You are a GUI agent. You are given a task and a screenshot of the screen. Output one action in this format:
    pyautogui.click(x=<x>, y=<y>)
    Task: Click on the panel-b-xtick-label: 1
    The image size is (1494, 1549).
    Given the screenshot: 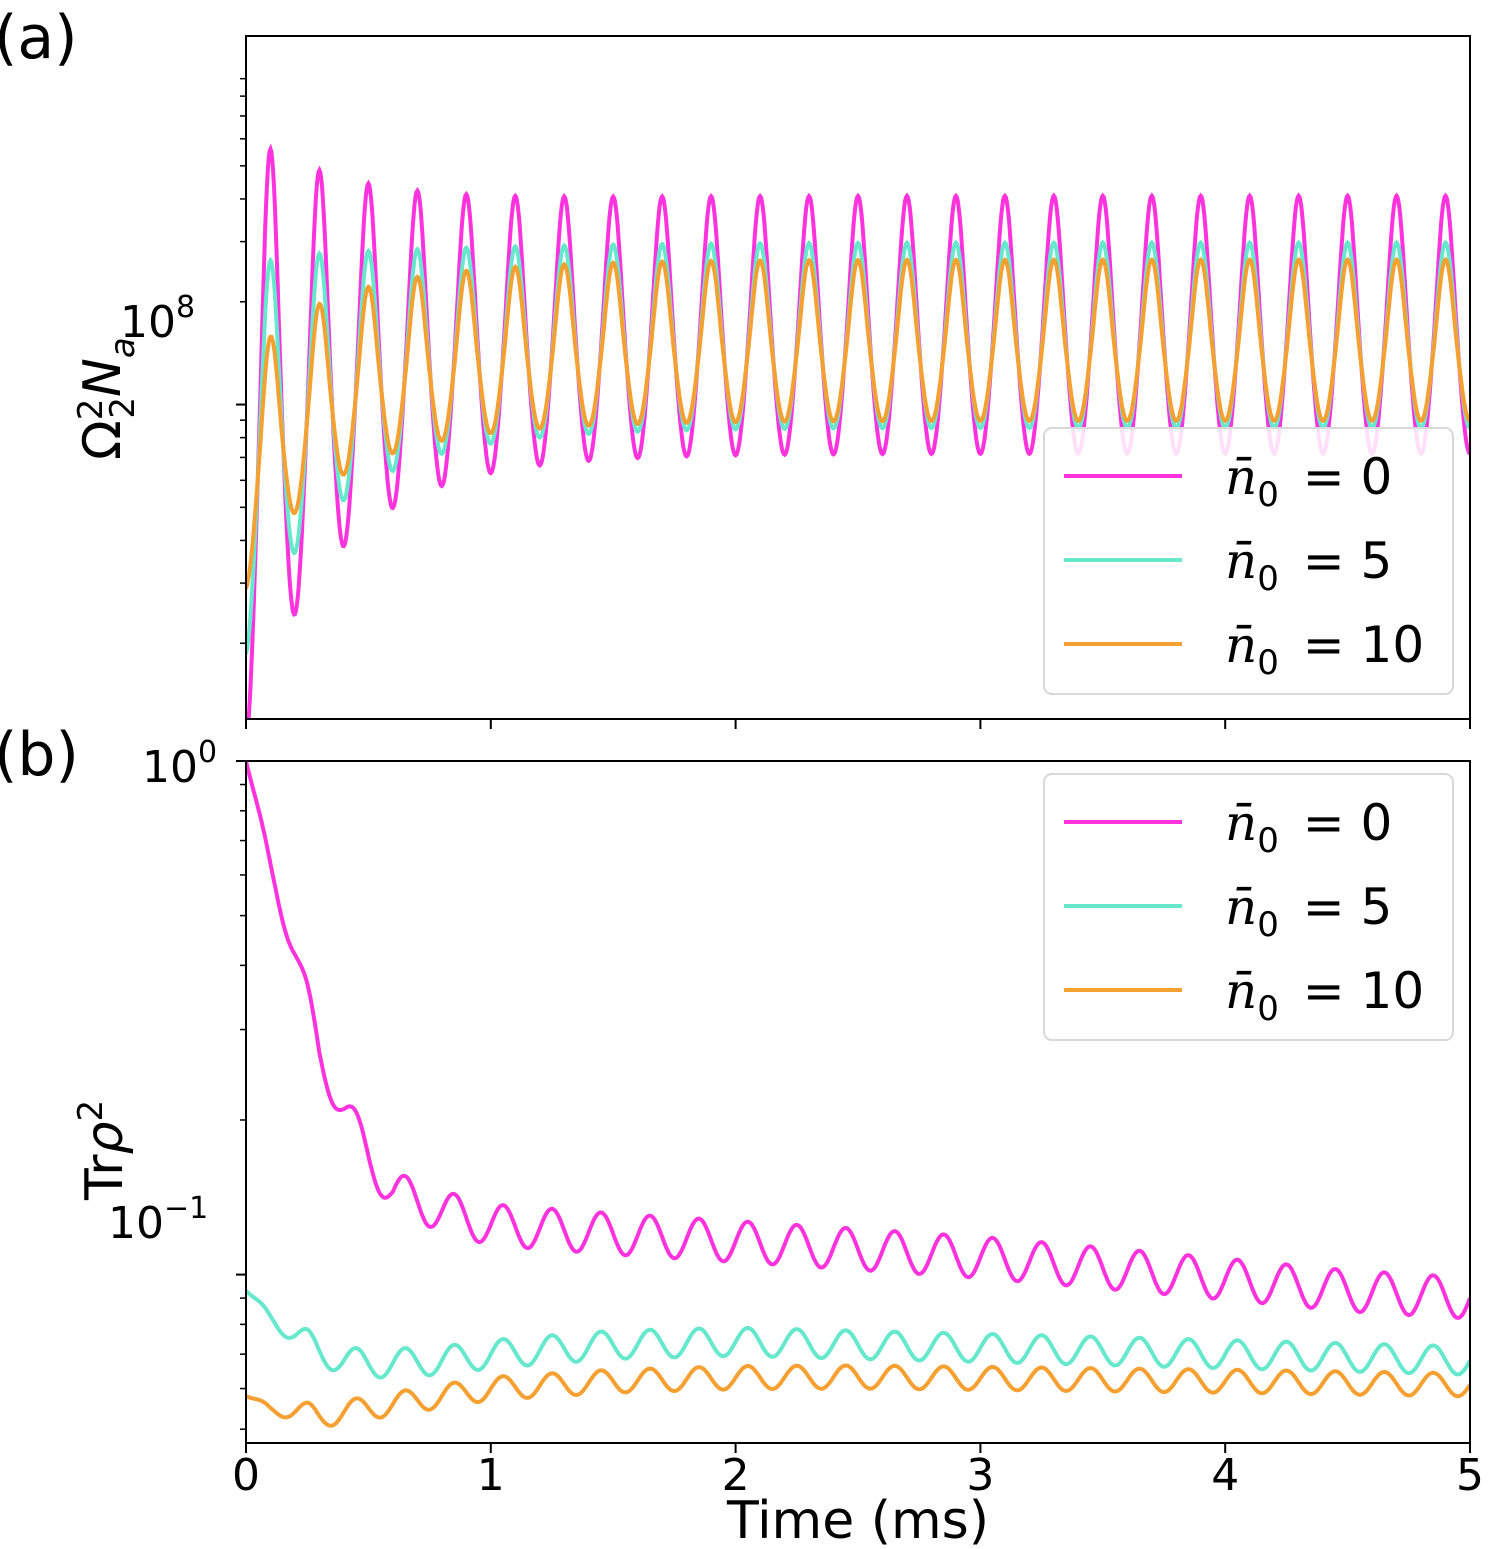 What is the action you would take?
    pyautogui.click(x=491, y=1475)
    